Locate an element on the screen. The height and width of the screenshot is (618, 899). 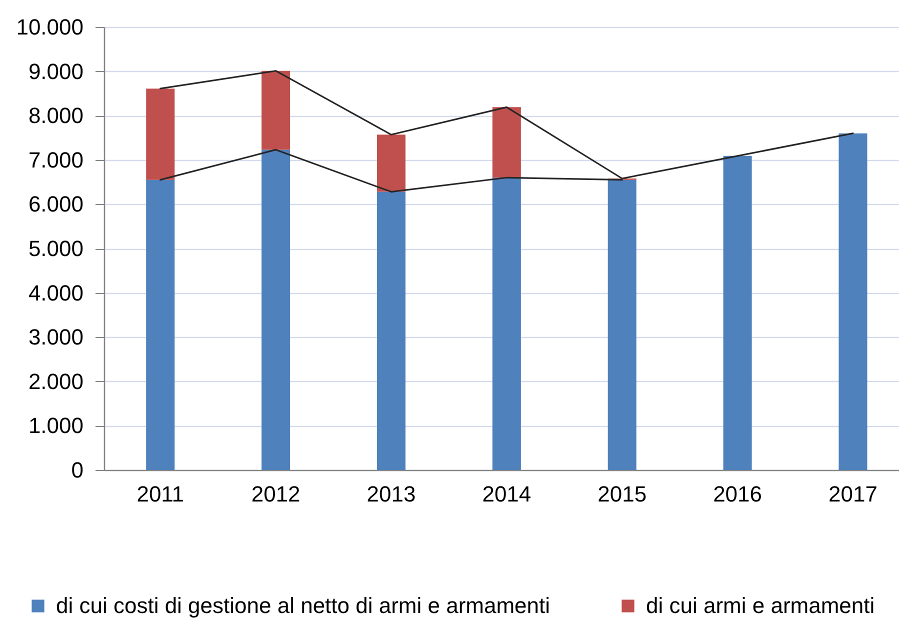
x-tick-label: 2012 is located at coordinates (275, 494).